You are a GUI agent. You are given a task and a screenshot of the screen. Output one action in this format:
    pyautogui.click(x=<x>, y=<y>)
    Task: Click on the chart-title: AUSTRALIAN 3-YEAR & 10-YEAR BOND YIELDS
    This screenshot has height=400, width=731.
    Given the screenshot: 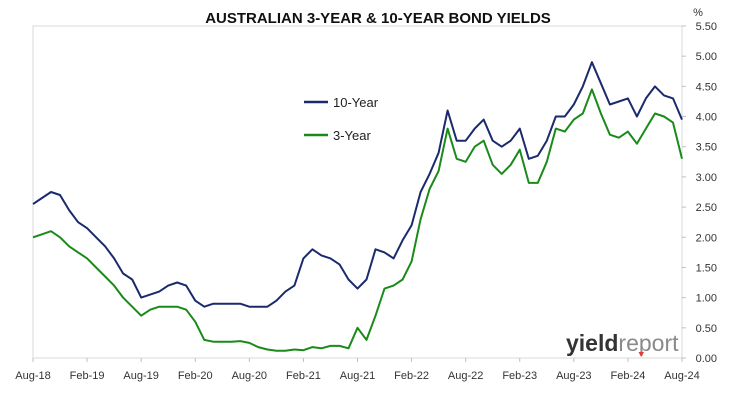 What is the action you would take?
    pyautogui.click(x=378, y=18)
    